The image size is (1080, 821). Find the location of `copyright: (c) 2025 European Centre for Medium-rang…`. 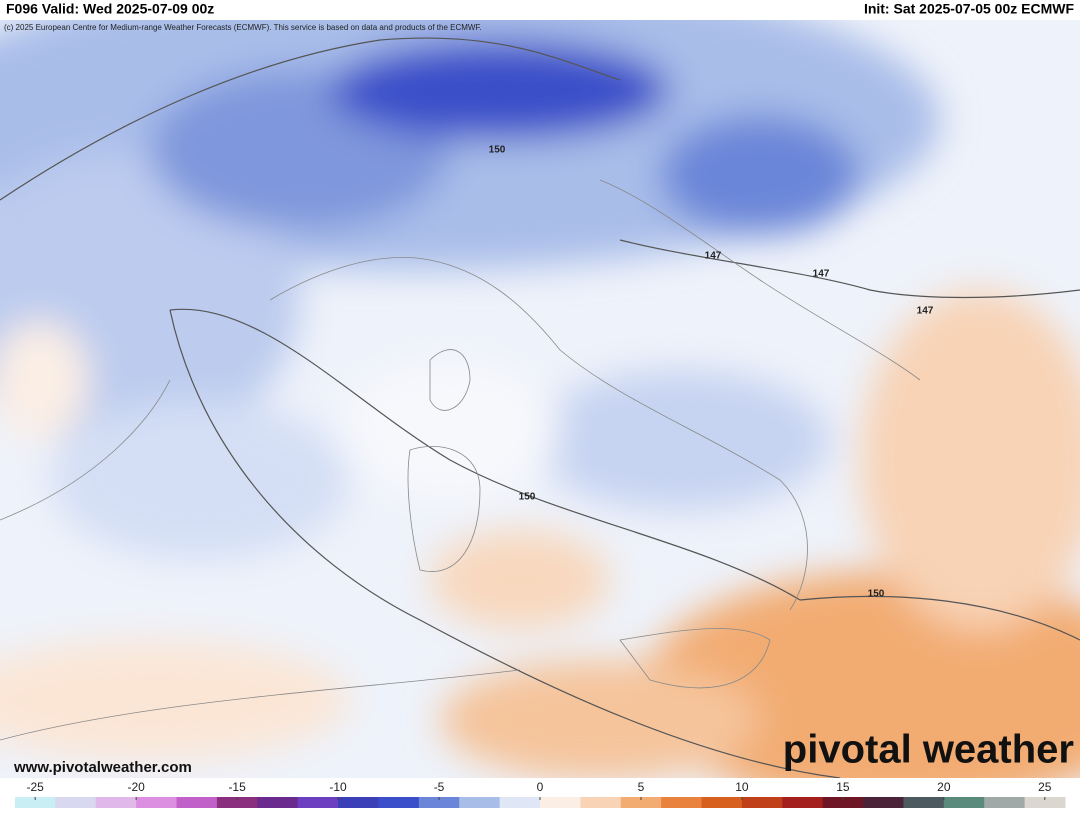

copyright: (c) 2025 European Centre for Medium-rang… is located at coordinates (243, 27).